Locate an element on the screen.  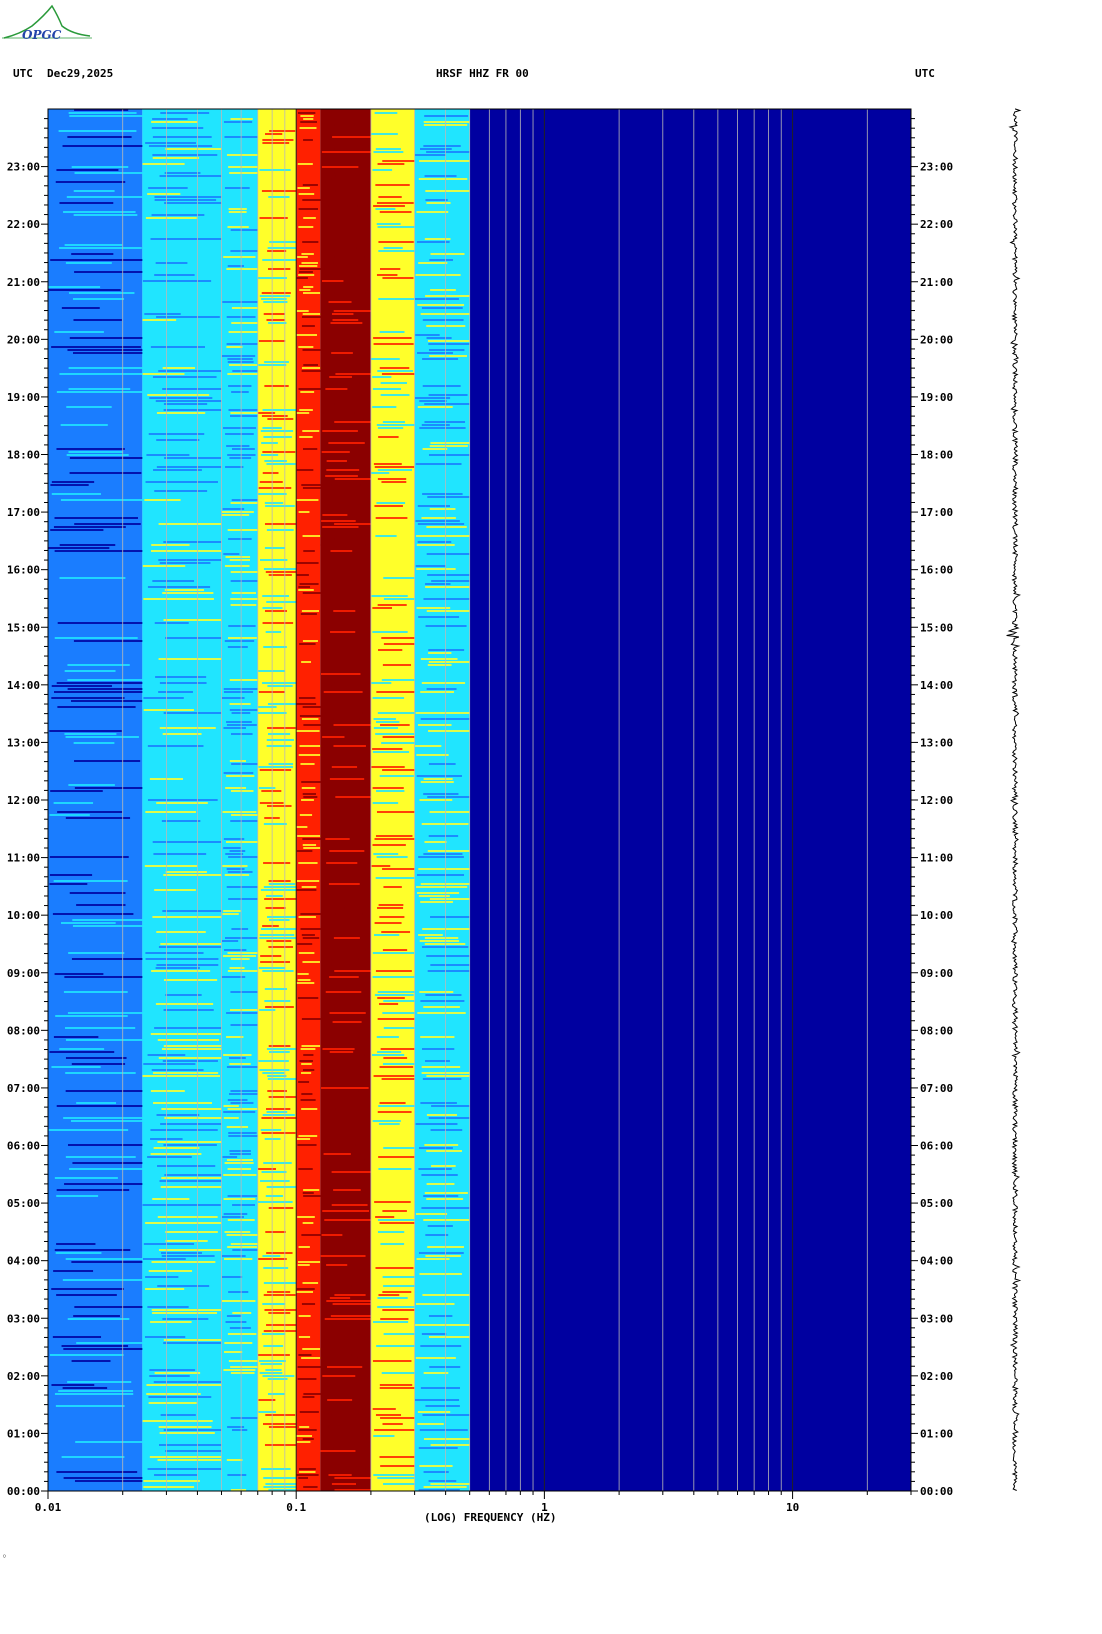
x-tick-label: 0.01 is located at coordinates (48, 1507).